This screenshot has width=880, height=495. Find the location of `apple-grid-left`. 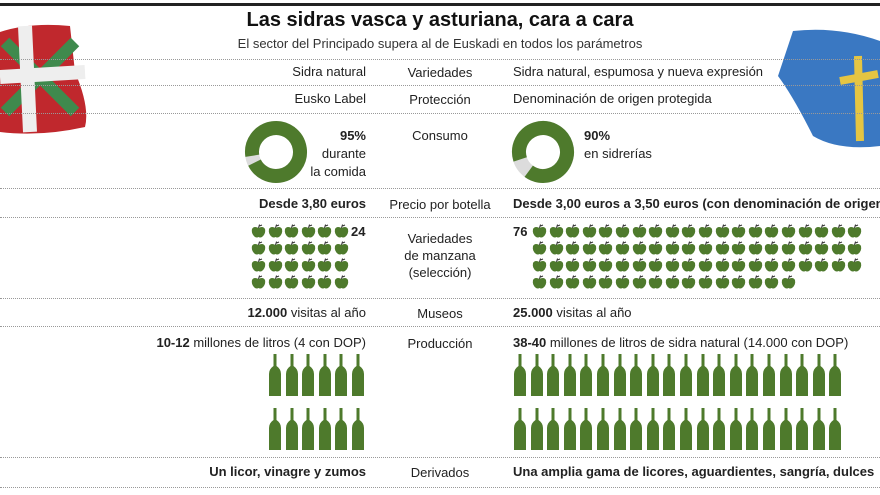

apple-grid-left is located at coordinates (300, 256).